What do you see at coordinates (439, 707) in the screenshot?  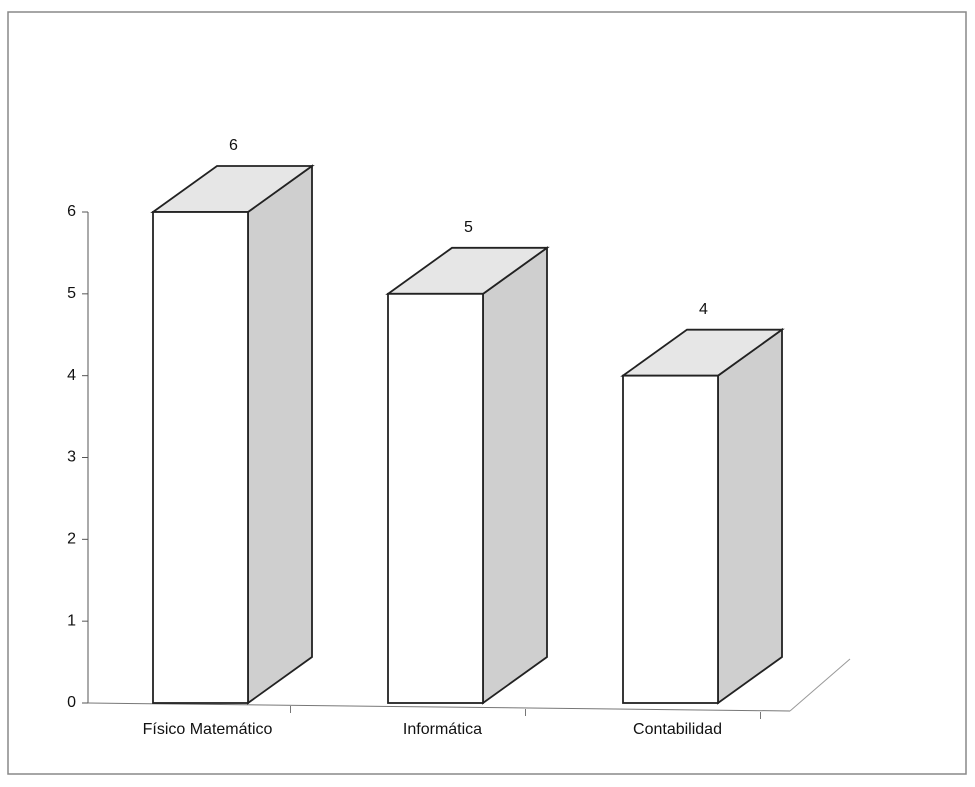 I see `x-axis` at bounding box center [439, 707].